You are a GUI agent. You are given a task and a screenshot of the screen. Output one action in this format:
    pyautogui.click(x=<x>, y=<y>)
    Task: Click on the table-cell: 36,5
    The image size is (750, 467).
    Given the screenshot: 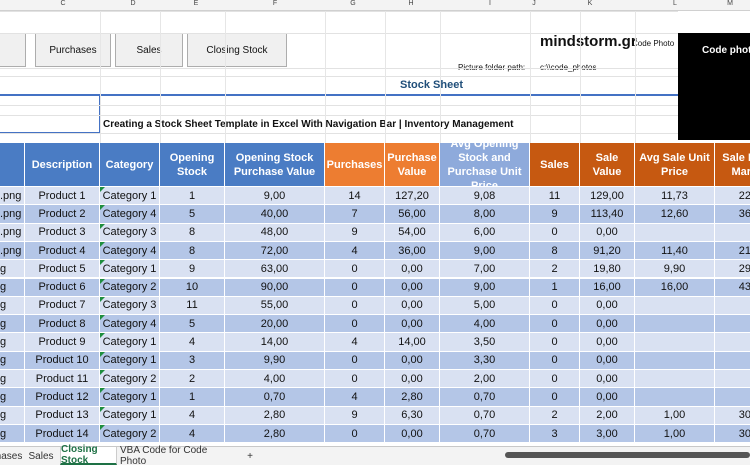 What is the action you would take?
    pyautogui.click(x=732, y=214)
    